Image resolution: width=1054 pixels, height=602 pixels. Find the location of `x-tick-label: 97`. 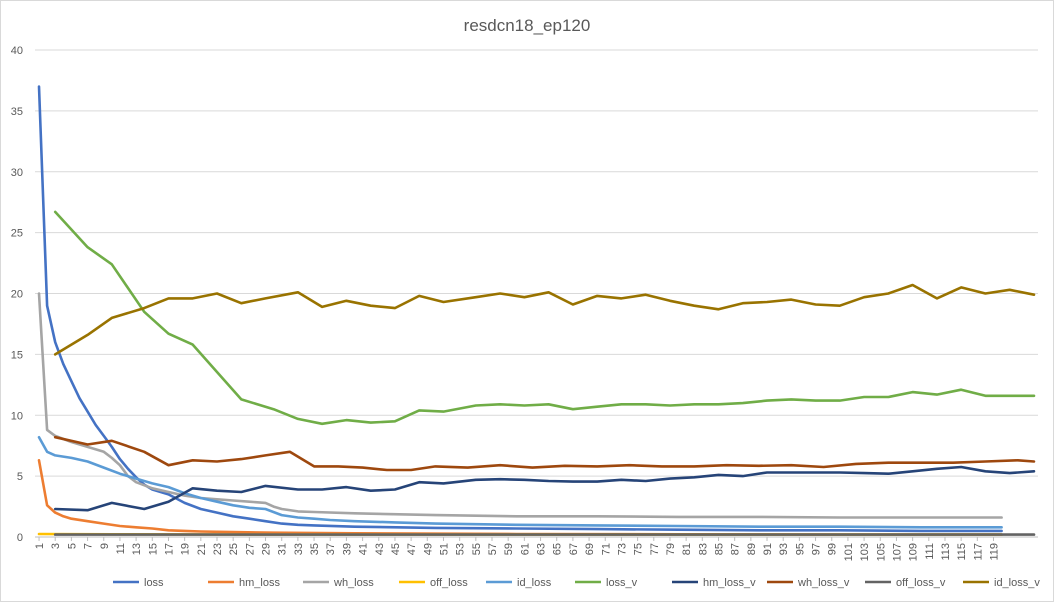

x-tick-label: 97 is located at coordinates (817, 549).